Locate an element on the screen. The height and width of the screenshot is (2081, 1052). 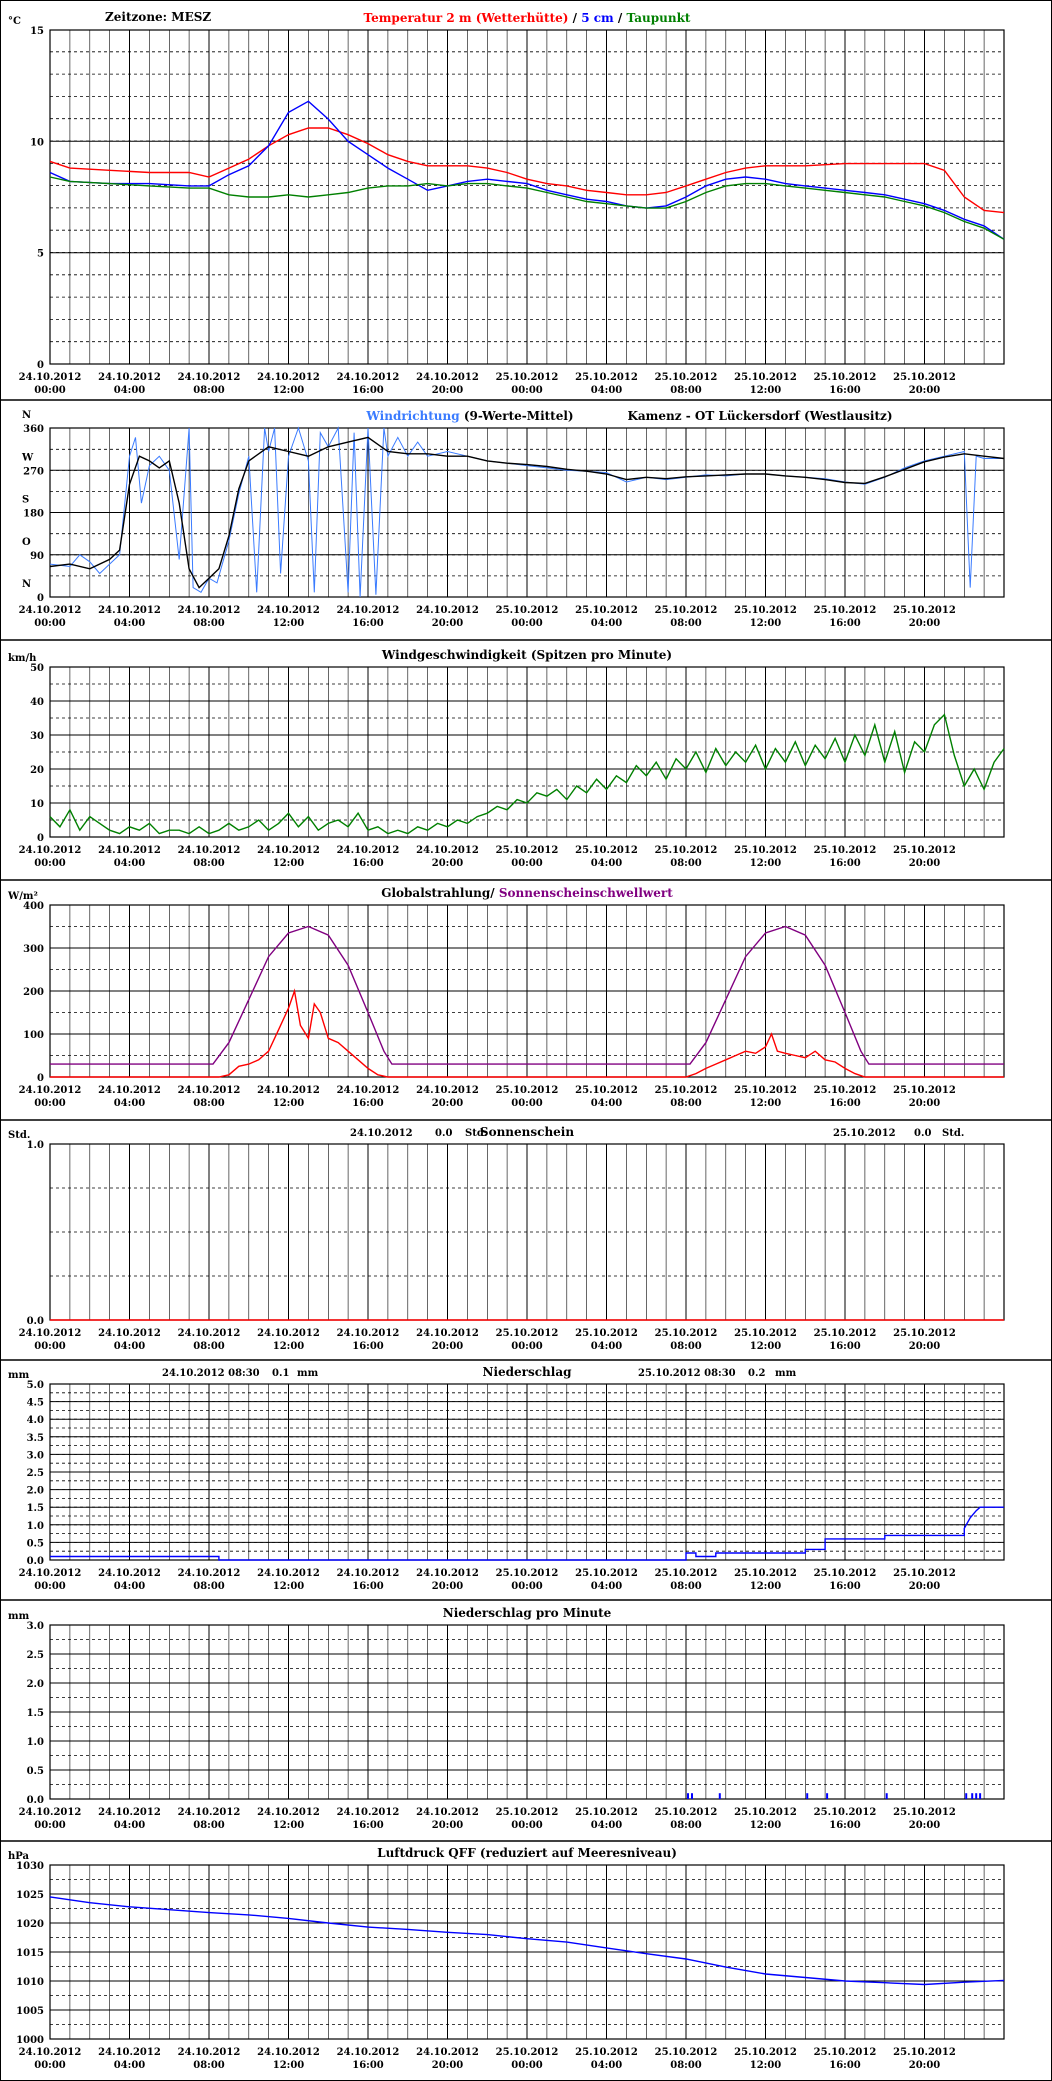
y-tick-label: 1020 is located at coordinates (30, 1924).